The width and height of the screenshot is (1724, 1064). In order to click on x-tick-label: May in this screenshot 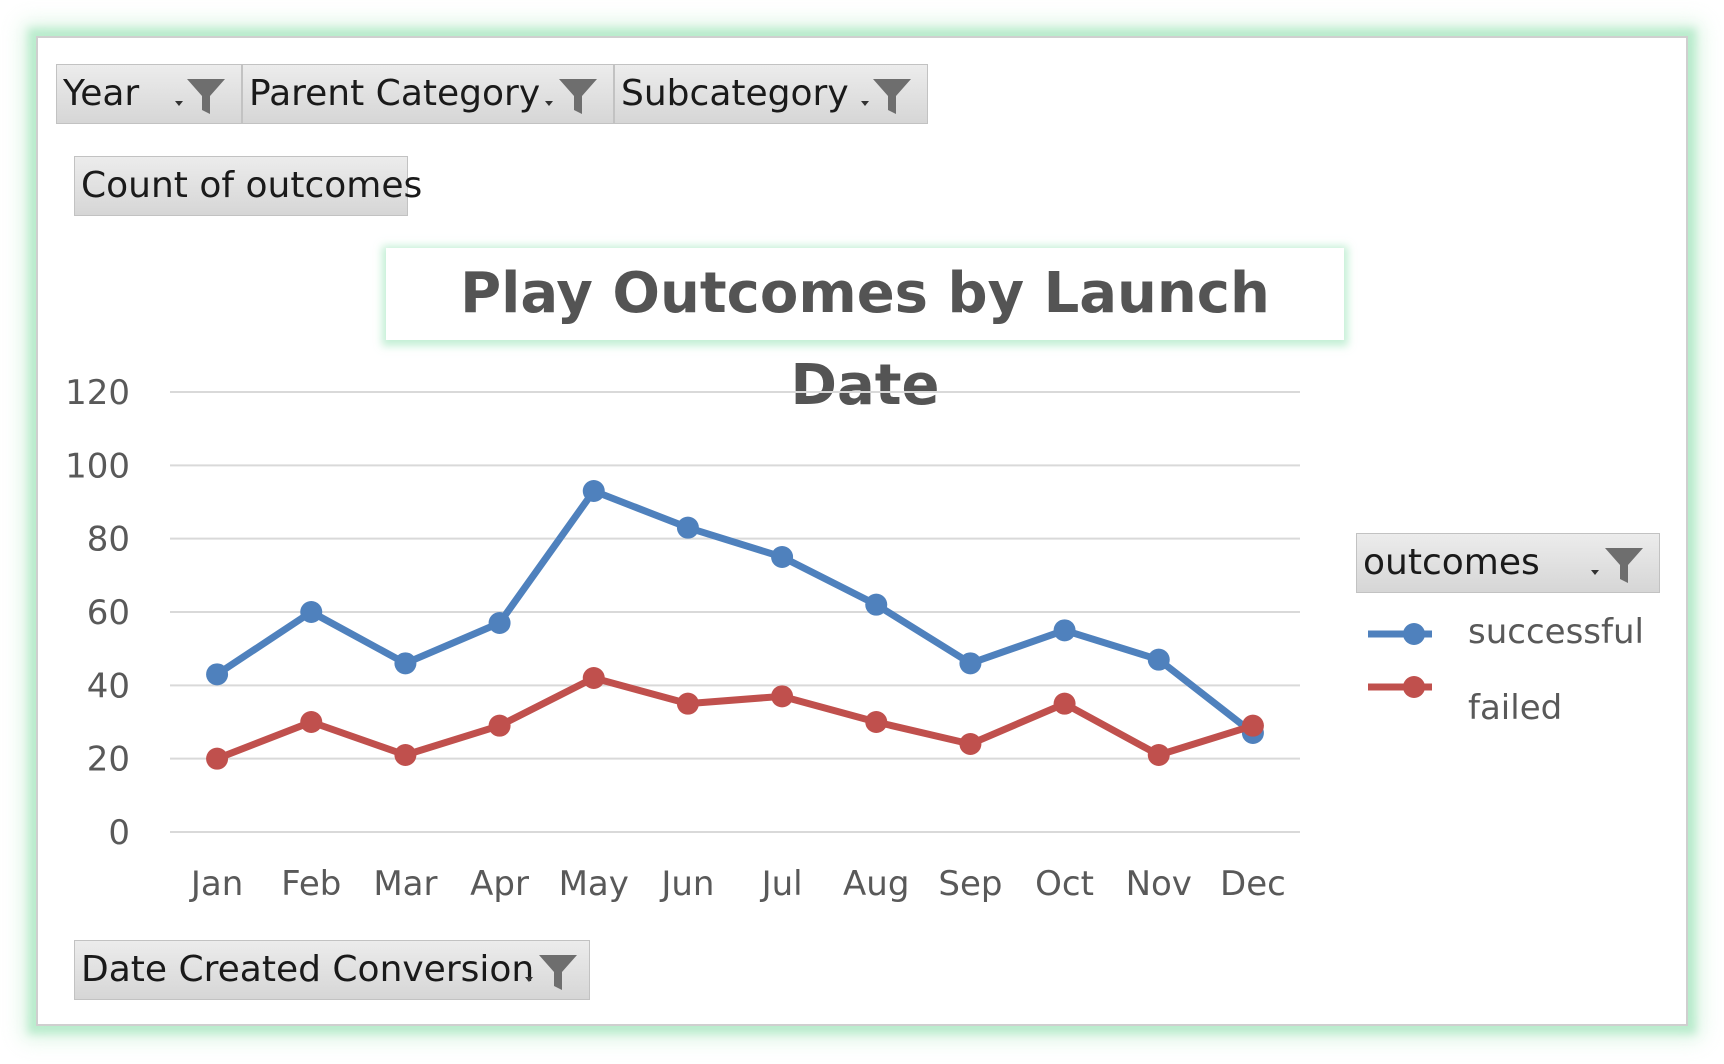, I will do `click(594, 884)`.